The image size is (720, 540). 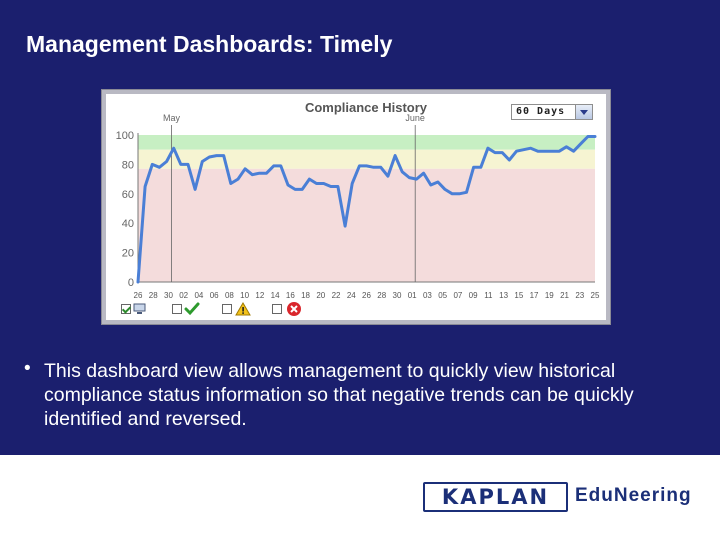 I want to click on monitor-icon, so click(x=139, y=308).